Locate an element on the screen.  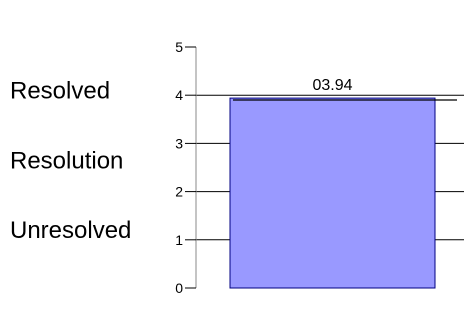
y-tick-label: 2 is located at coordinates (179, 192).